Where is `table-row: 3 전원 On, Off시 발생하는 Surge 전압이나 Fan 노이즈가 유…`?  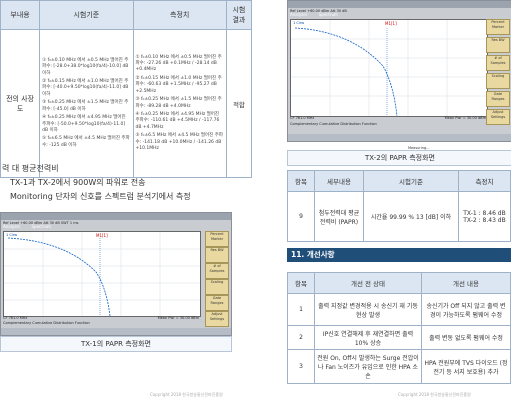 table-row: 3 전원 On, Off시 발생하는 Surge 전압이나 Fan 노이즈가 유… is located at coordinates (399, 366).